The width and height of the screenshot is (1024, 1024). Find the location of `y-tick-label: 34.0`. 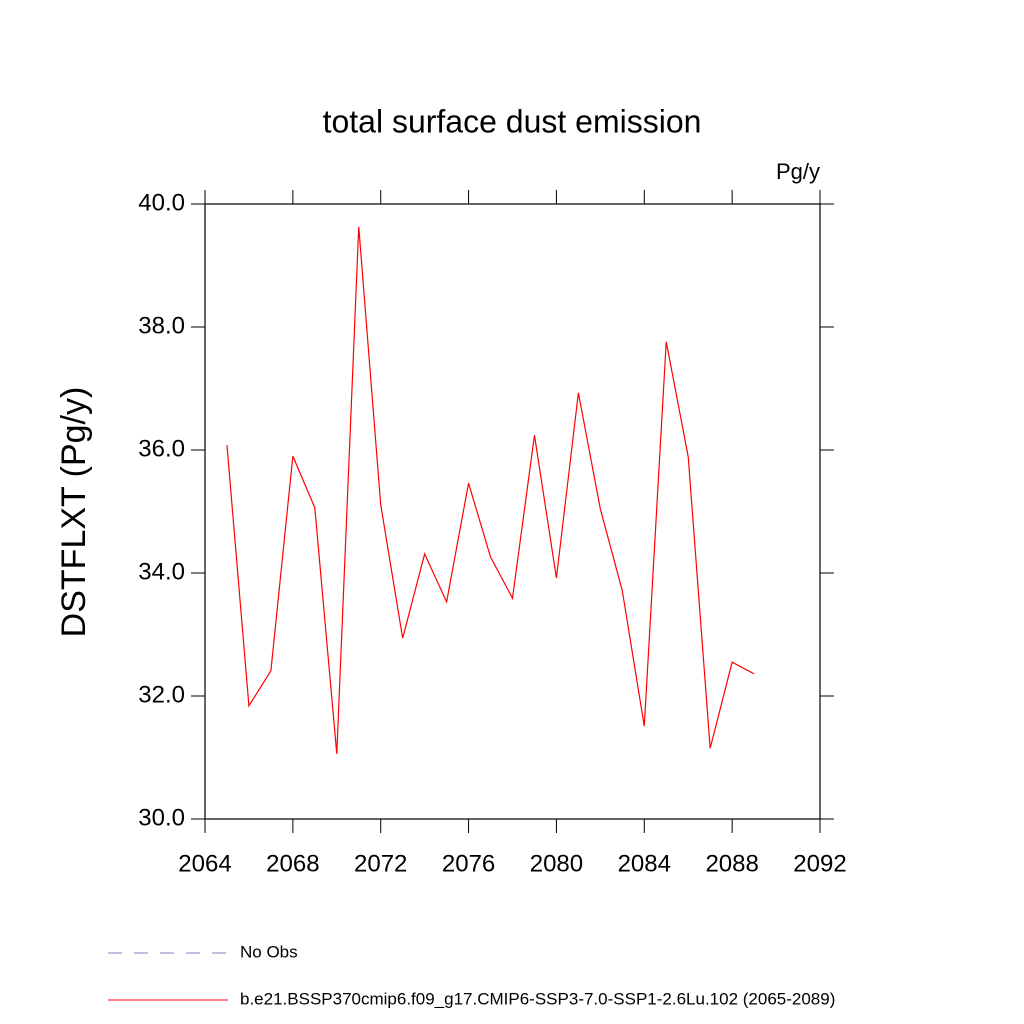

y-tick-label: 34.0 is located at coordinates (161, 571).